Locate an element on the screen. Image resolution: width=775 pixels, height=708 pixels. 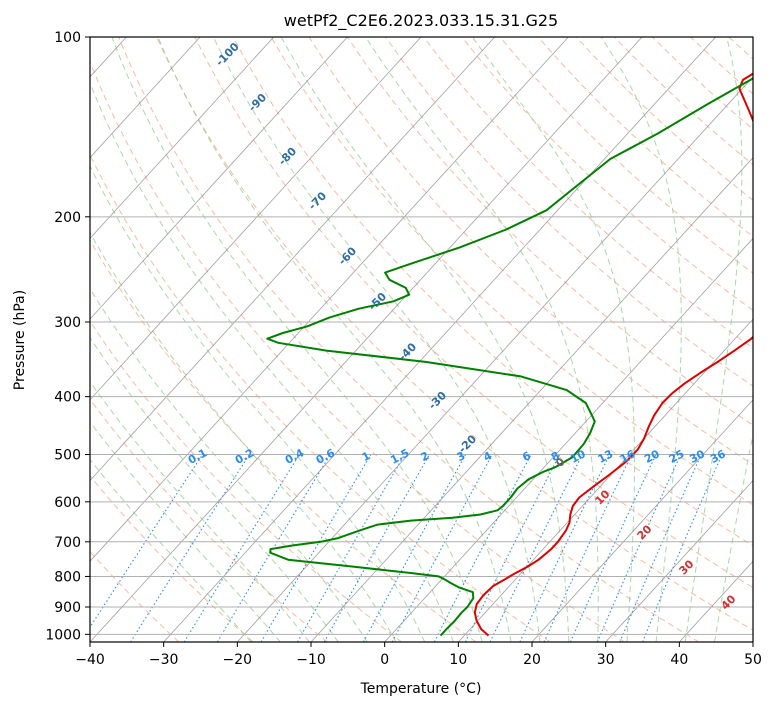
y-tick-label: 1000 is located at coordinates (63, 635).